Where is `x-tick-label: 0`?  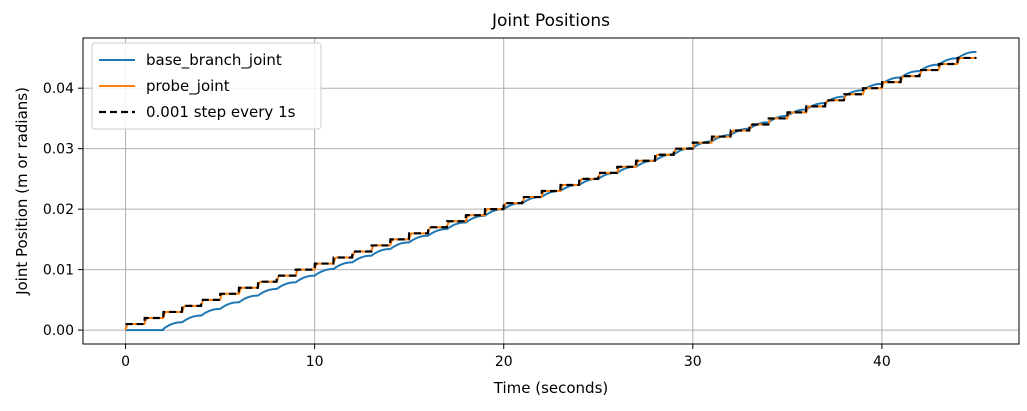 x-tick-label: 0 is located at coordinates (125, 362).